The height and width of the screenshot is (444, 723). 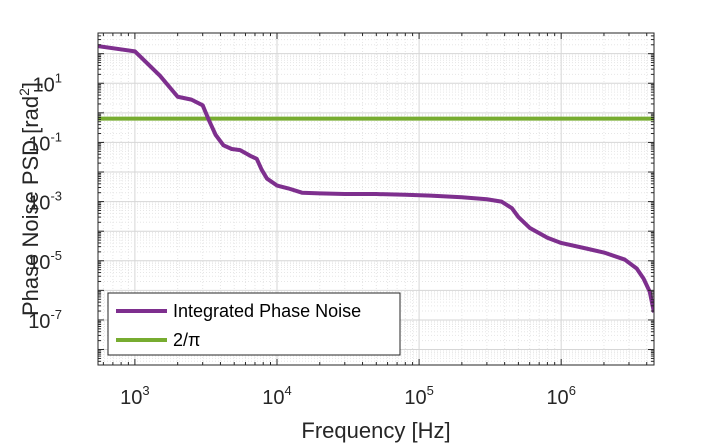 I want to click on legend-box, so click(x=254, y=324).